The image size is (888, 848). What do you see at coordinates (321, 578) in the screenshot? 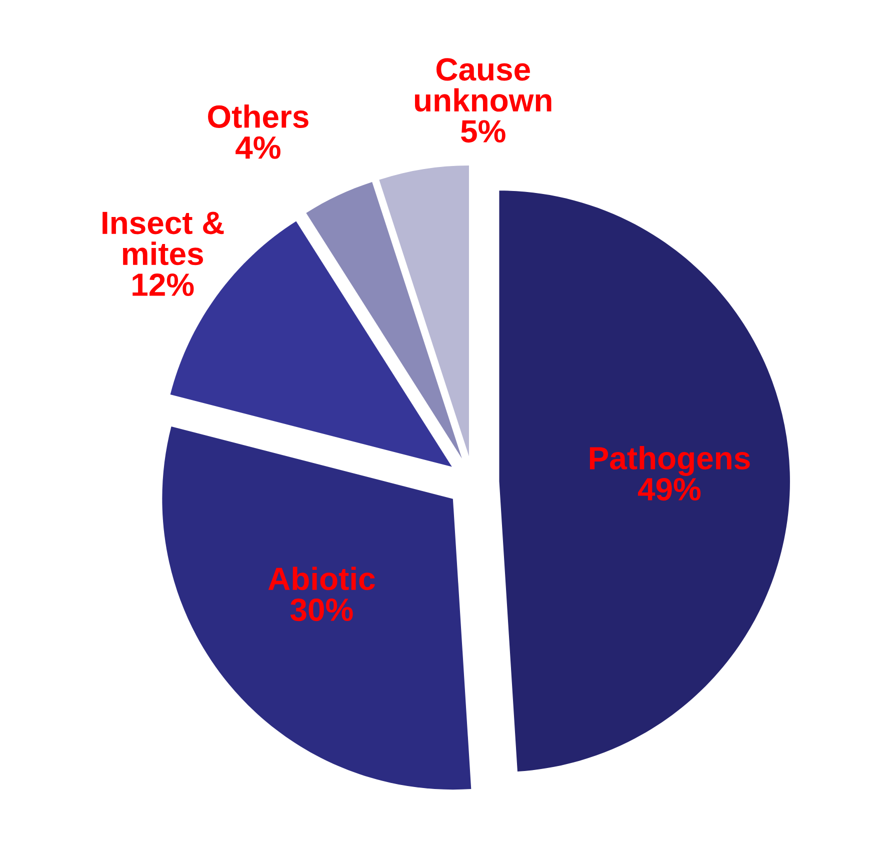
I see `slice-label: Abiotic` at bounding box center [321, 578].